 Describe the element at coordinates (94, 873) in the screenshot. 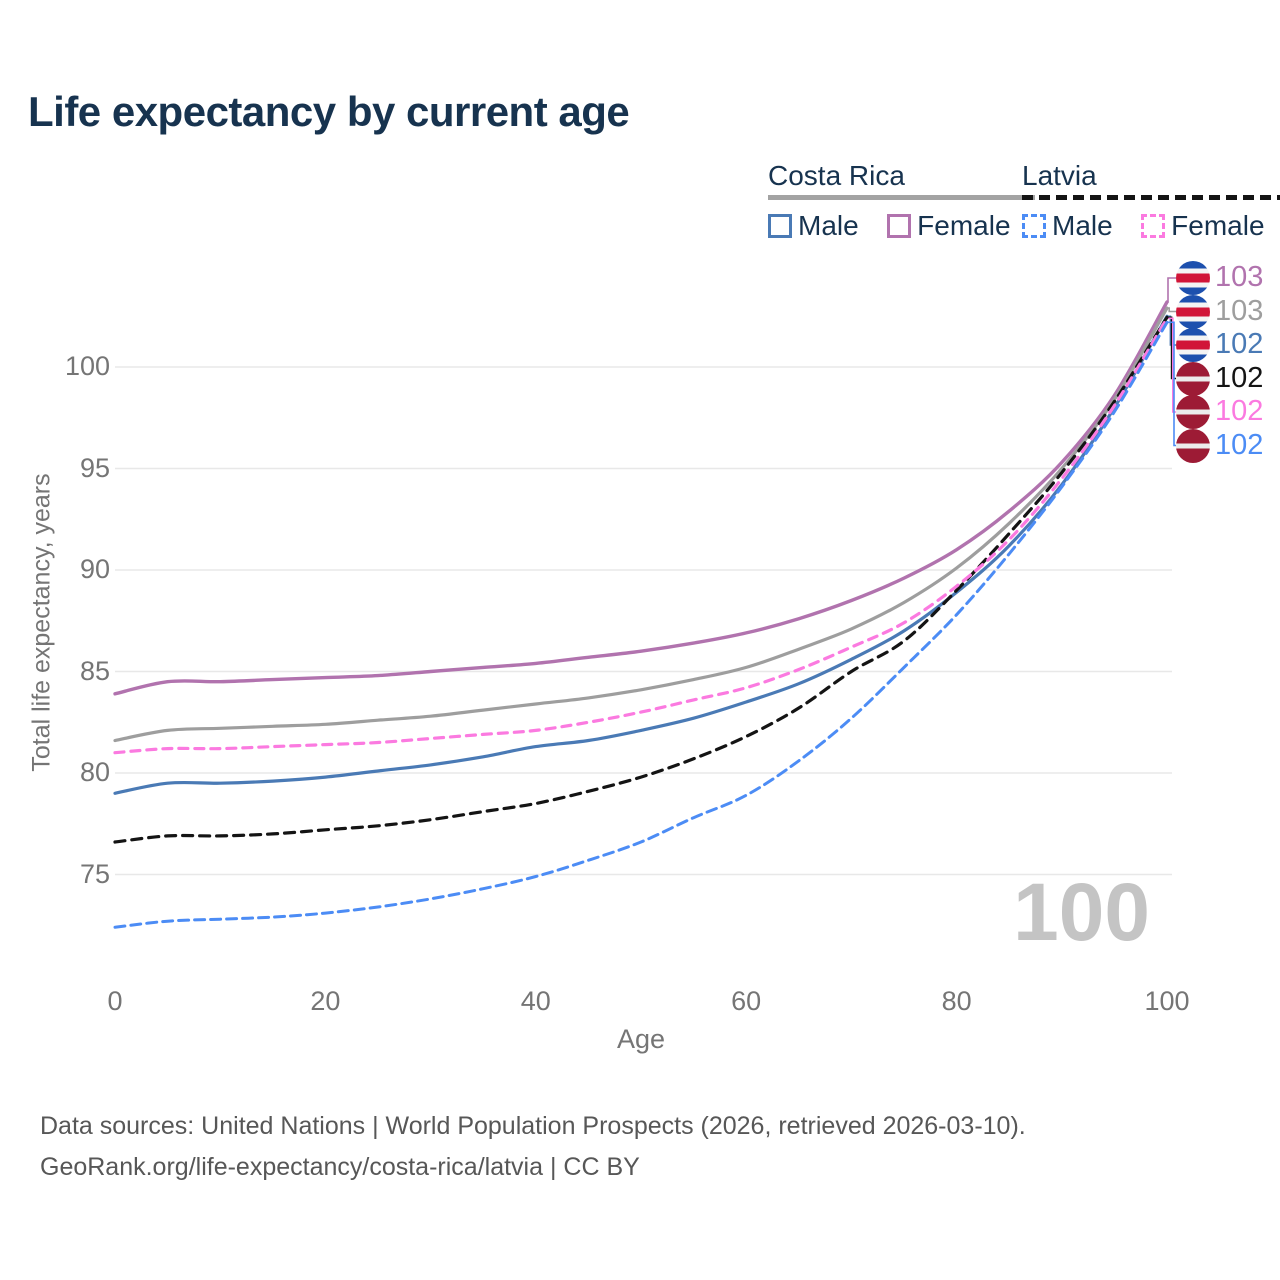

I see `y-tick-label: 75` at that location.